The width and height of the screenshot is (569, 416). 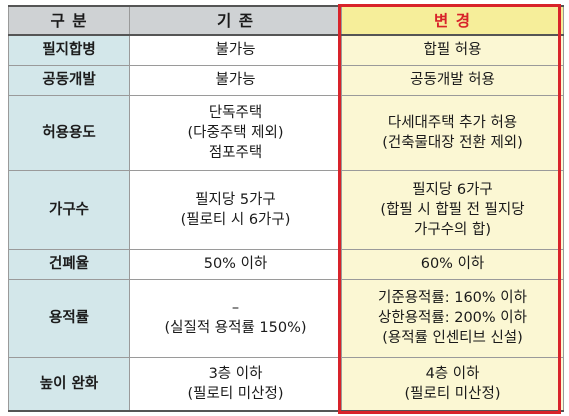 I want to click on cell-text: 60% 이하, so click(x=452, y=264).